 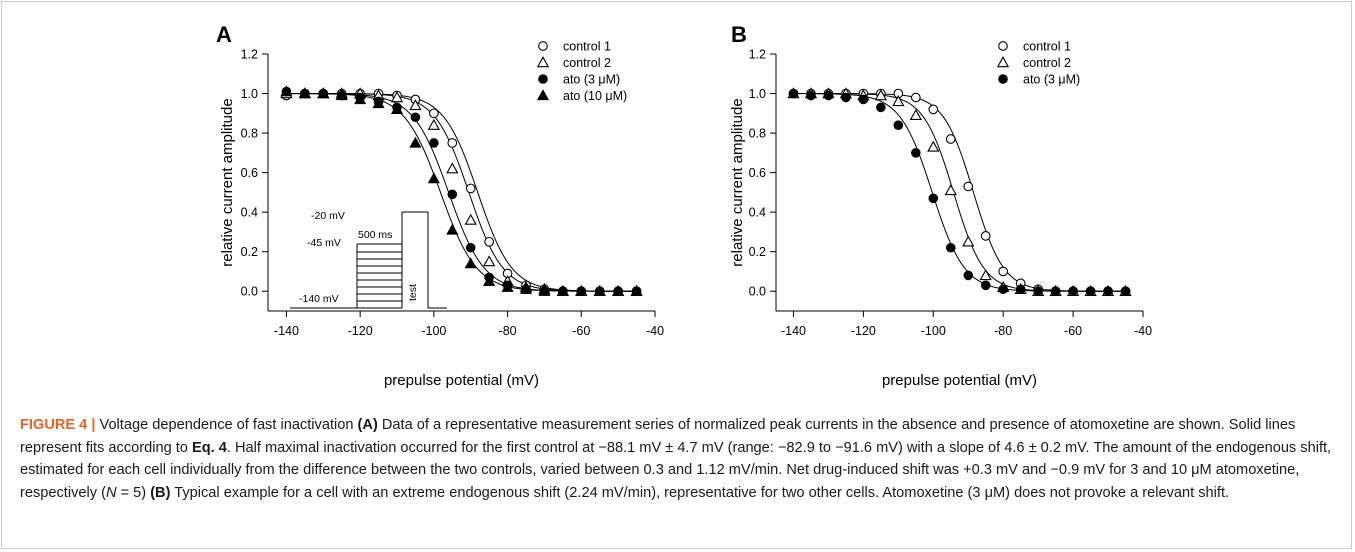 I want to click on legend-label-4: ato (10 μM), so click(x=595, y=96).